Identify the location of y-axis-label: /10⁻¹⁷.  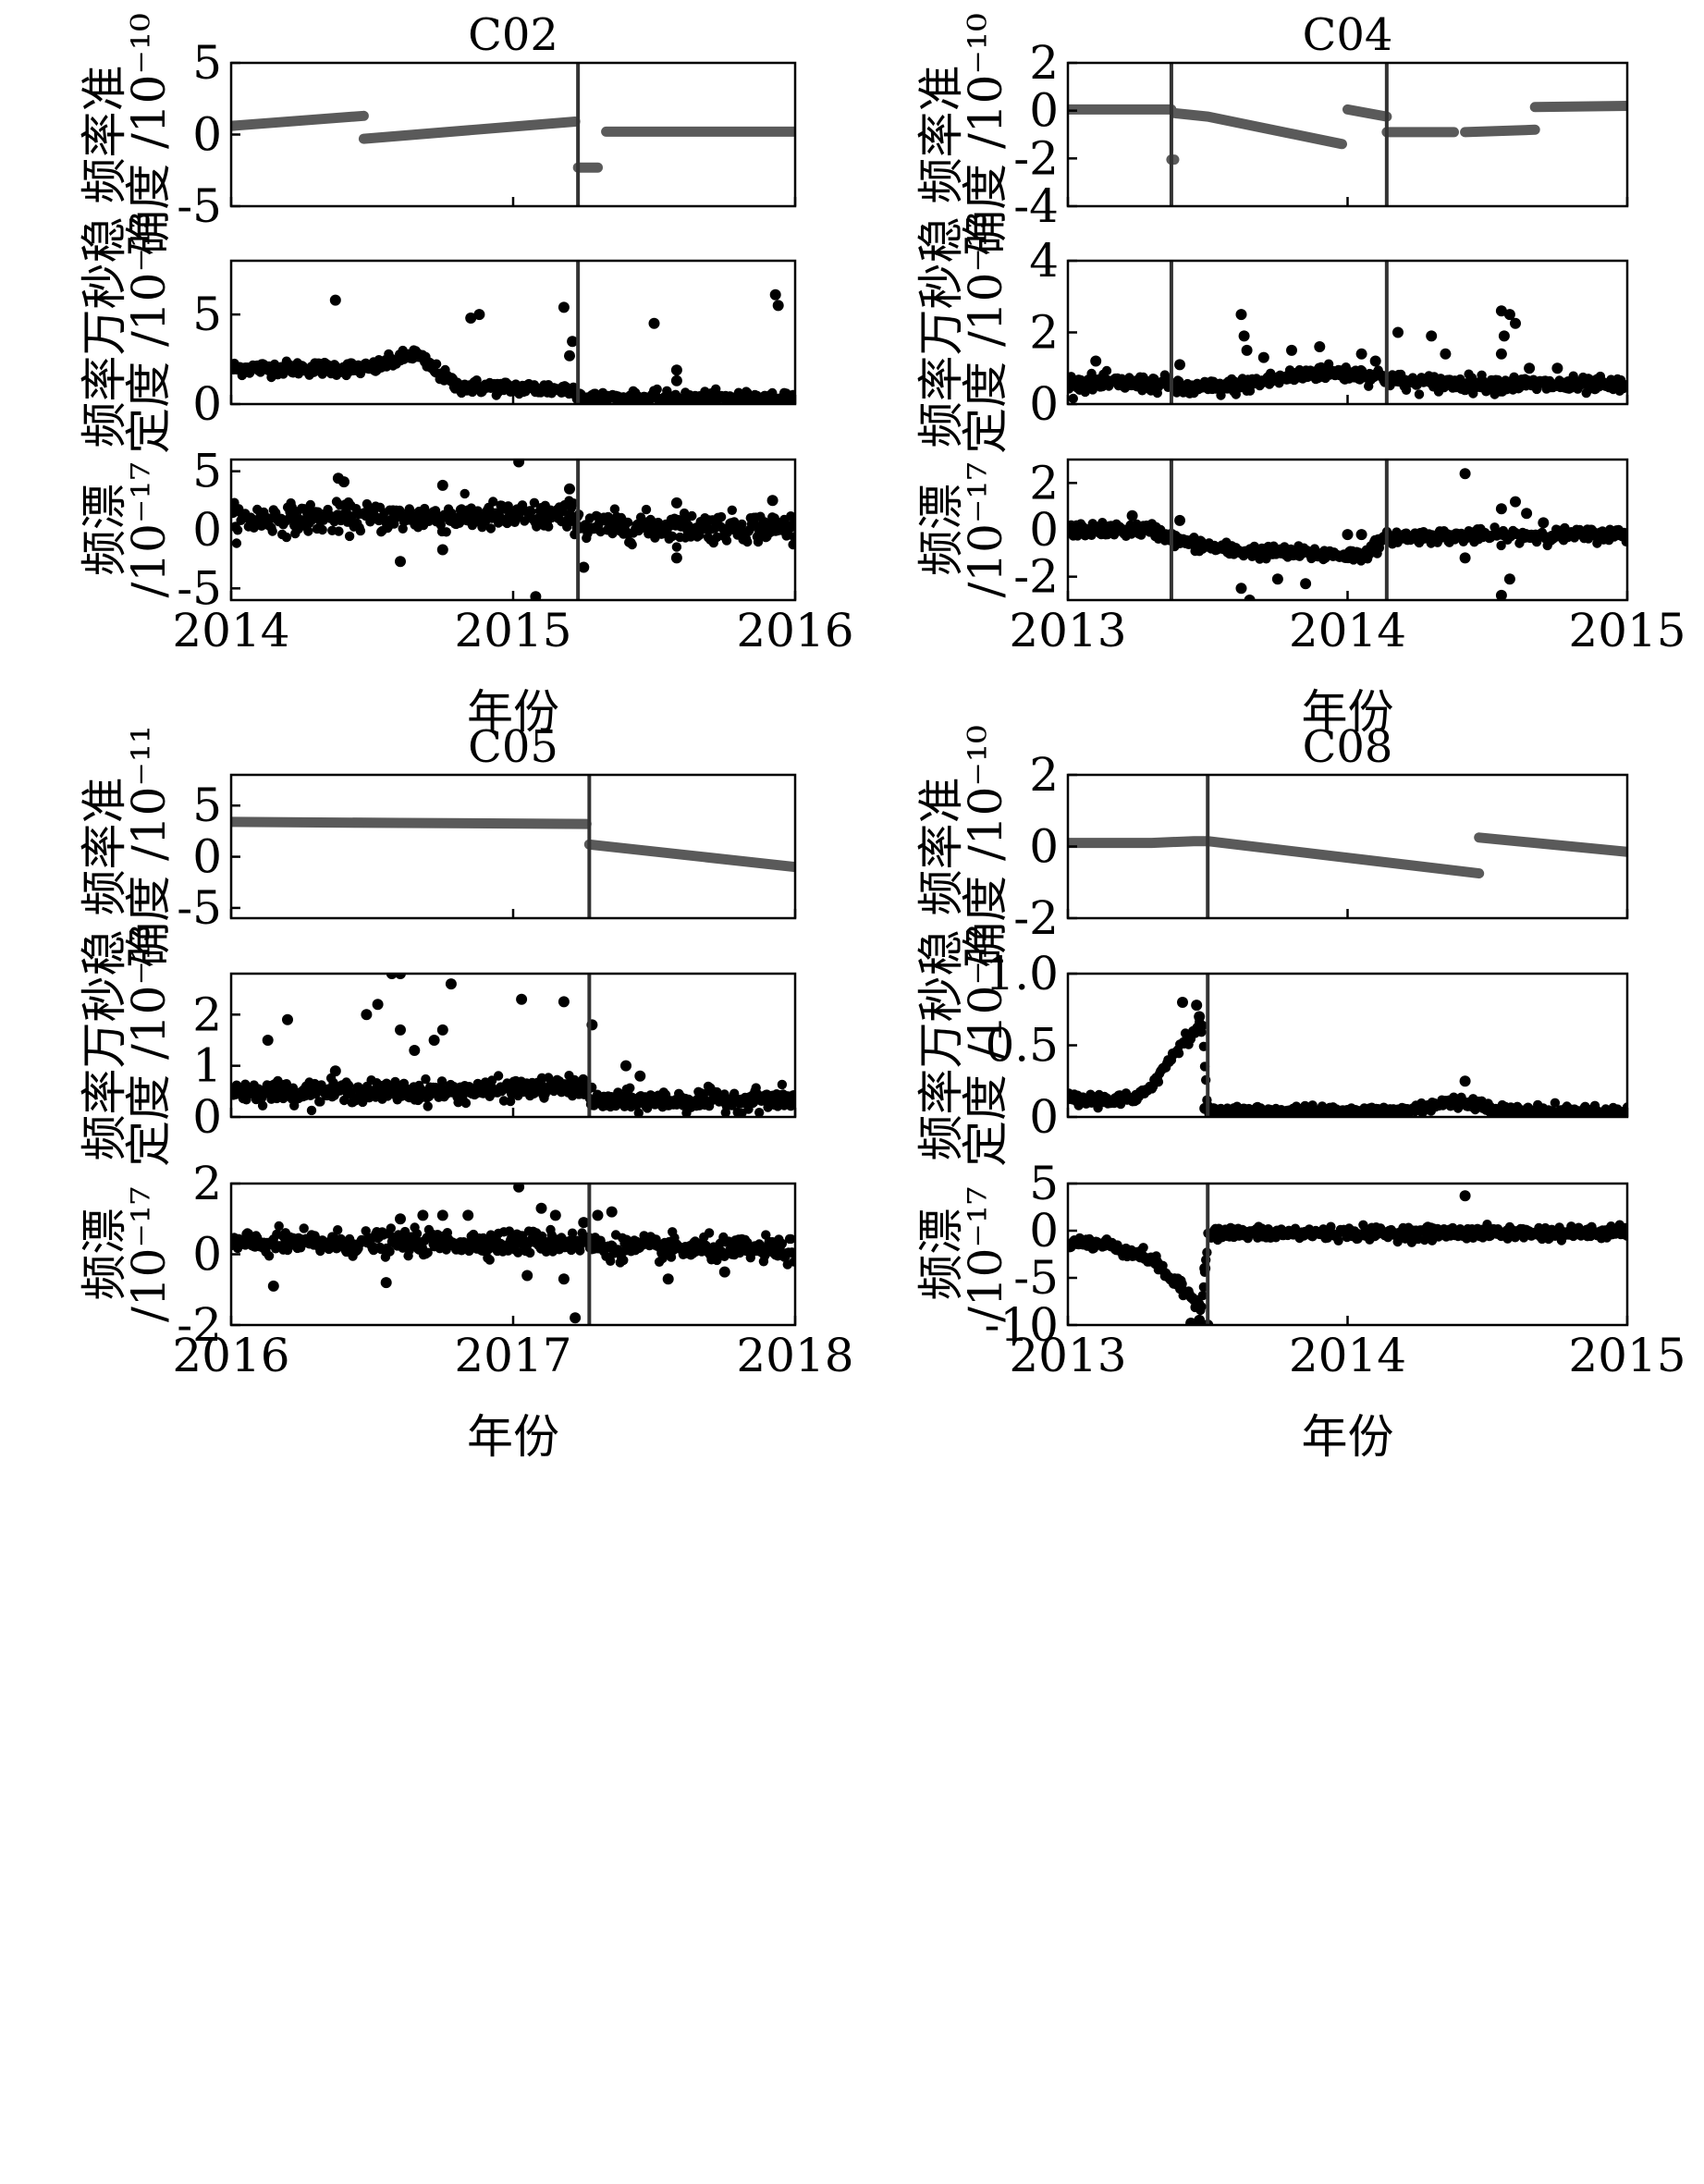
(985, 530).